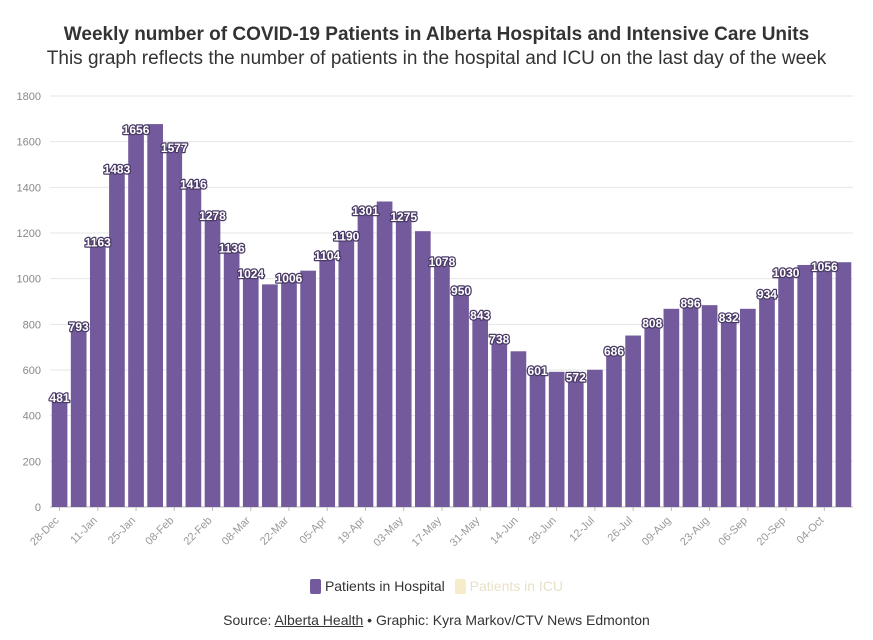 The image size is (873, 640). Describe the element at coordinates (159, 531) in the screenshot. I see `x-tick-label: 08-Feb` at that location.